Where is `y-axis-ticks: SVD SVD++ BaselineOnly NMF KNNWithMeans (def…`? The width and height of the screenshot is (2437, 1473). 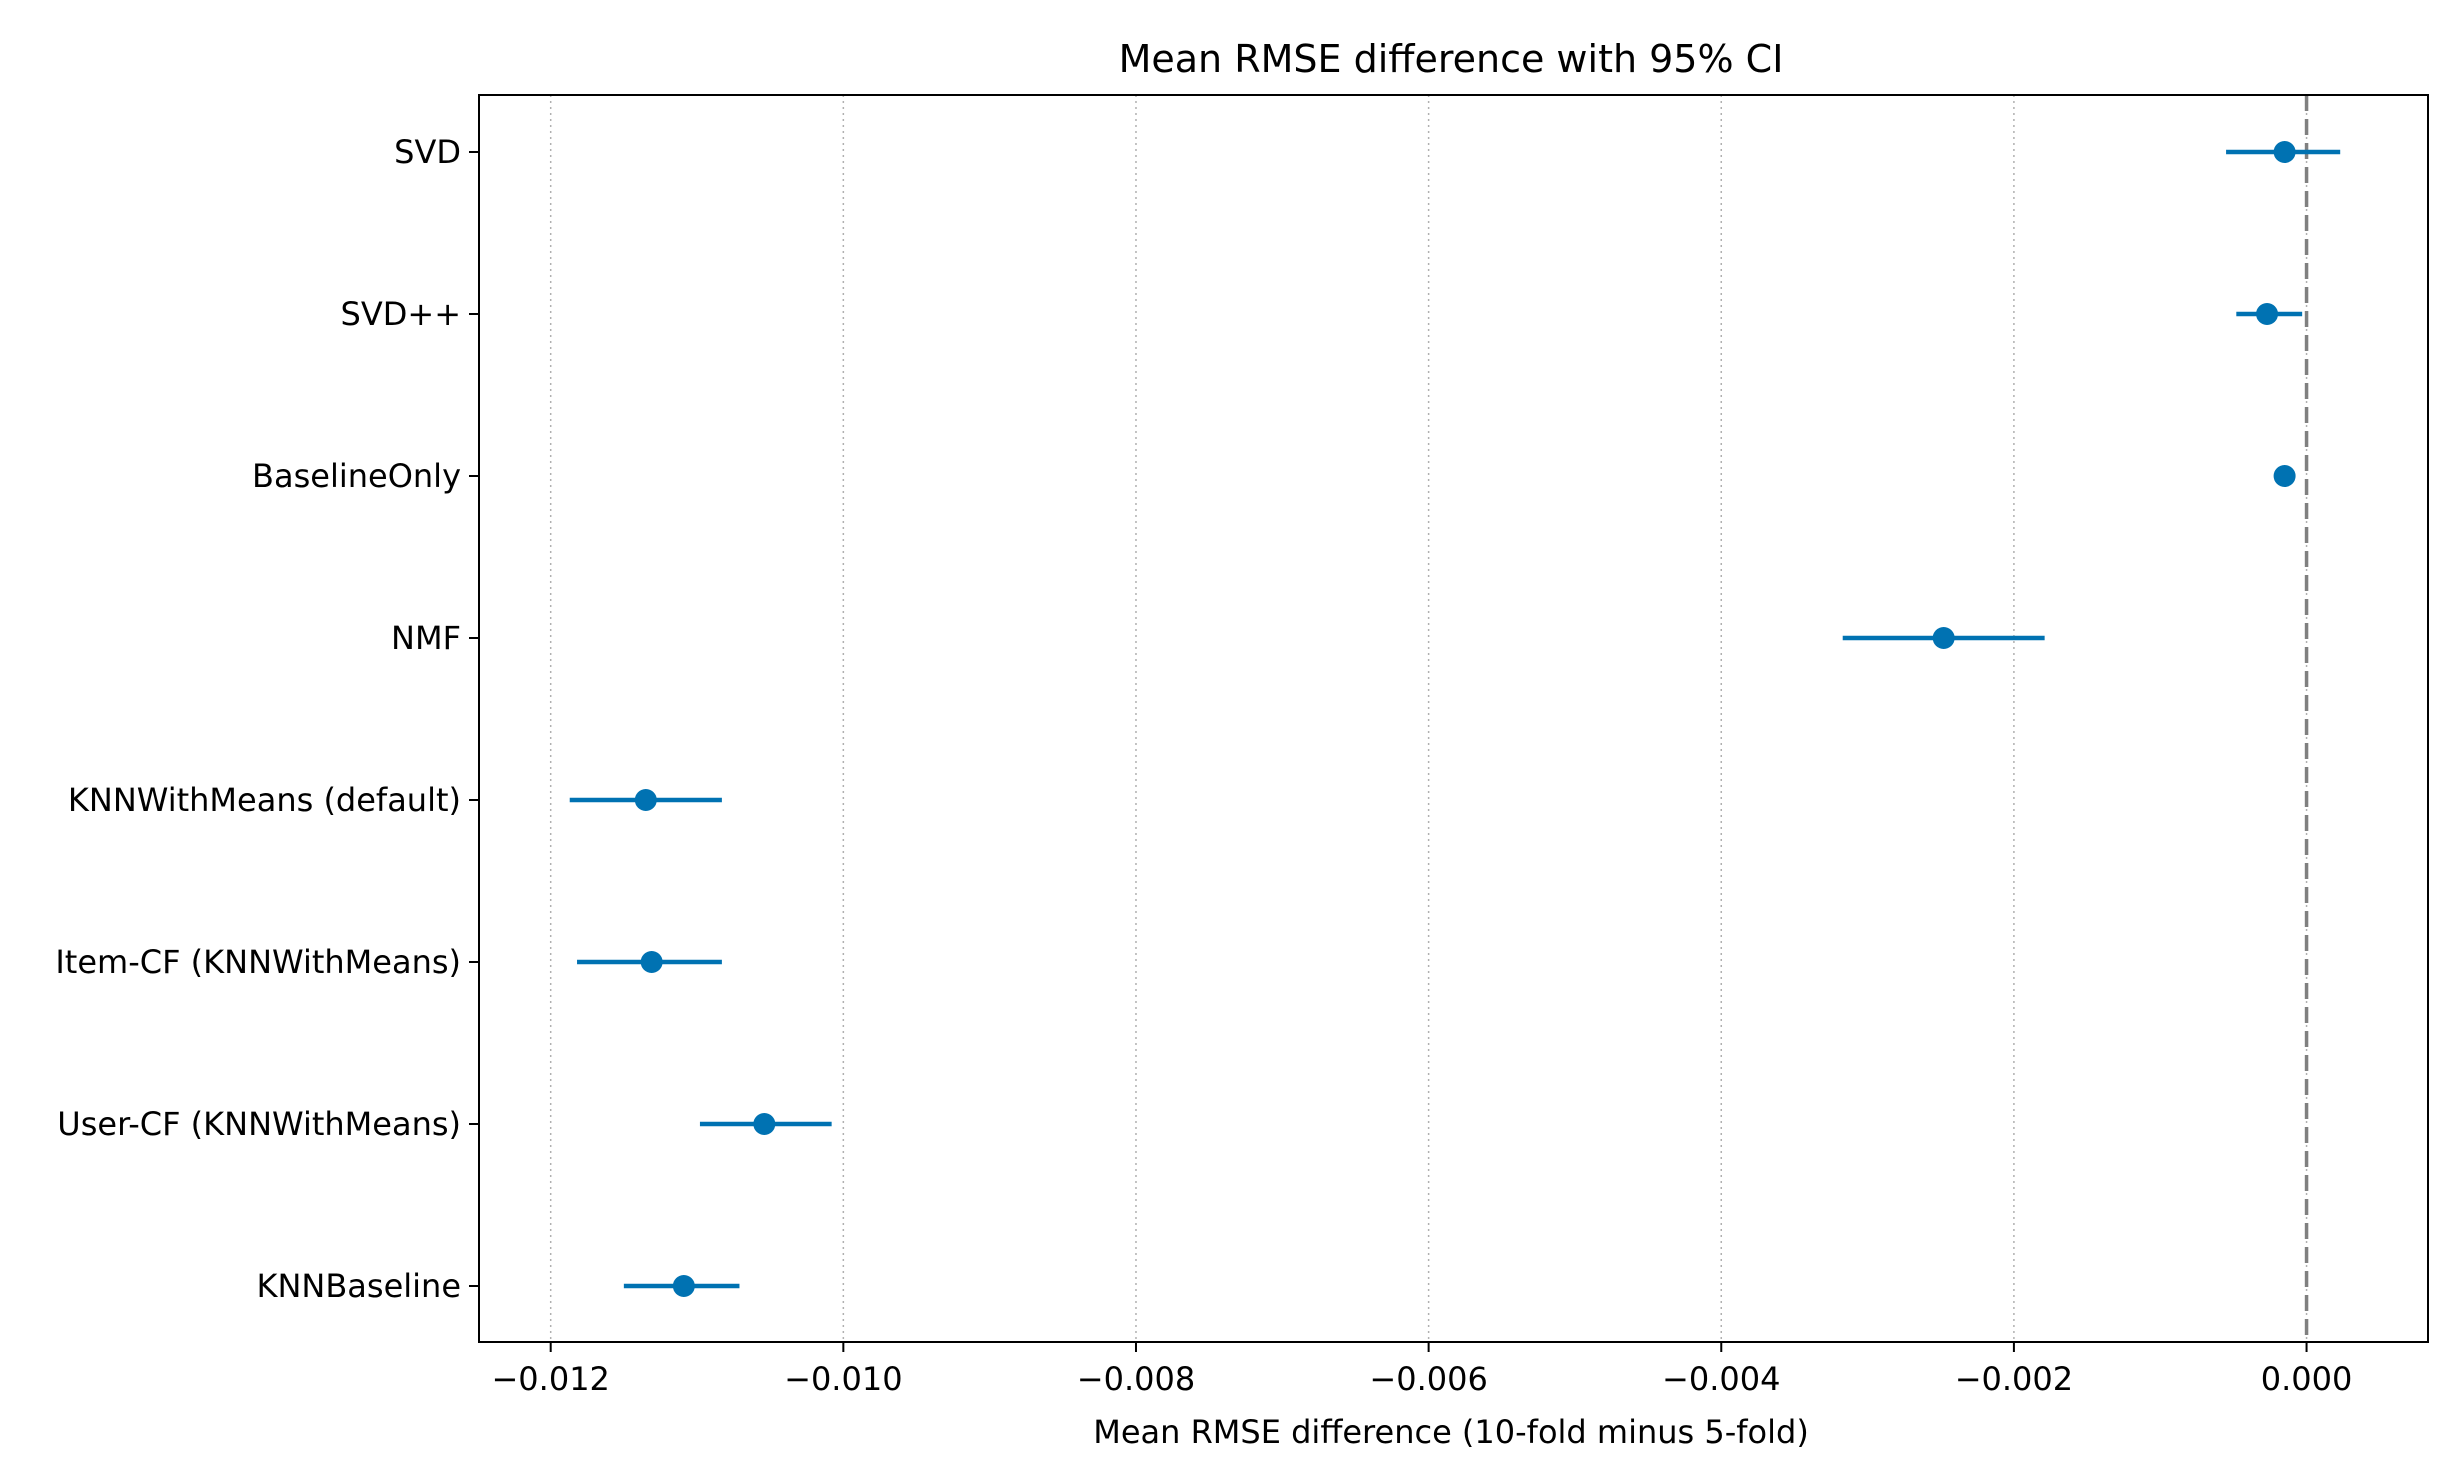 y-axis-ticks: SVD SVD++ BaselineOnly NMF KNNWithMeans (def… is located at coordinates (267, 719).